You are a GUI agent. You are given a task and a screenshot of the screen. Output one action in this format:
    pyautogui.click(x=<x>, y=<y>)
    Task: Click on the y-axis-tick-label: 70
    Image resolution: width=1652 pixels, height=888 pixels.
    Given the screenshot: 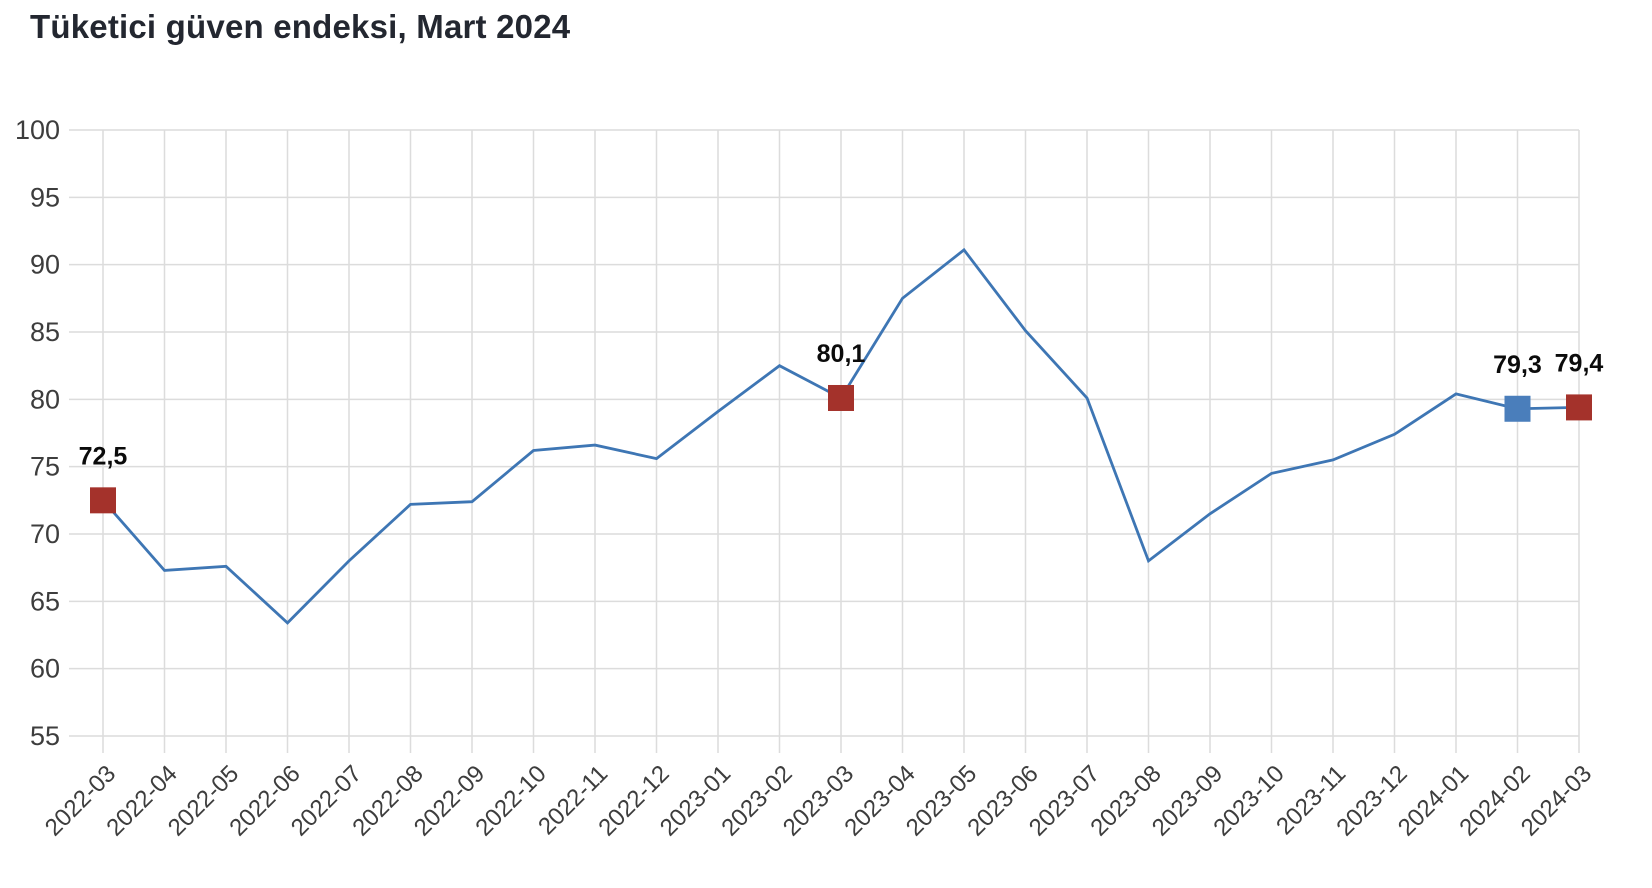 What is the action you would take?
    pyautogui.click(x=45, y=534)
    